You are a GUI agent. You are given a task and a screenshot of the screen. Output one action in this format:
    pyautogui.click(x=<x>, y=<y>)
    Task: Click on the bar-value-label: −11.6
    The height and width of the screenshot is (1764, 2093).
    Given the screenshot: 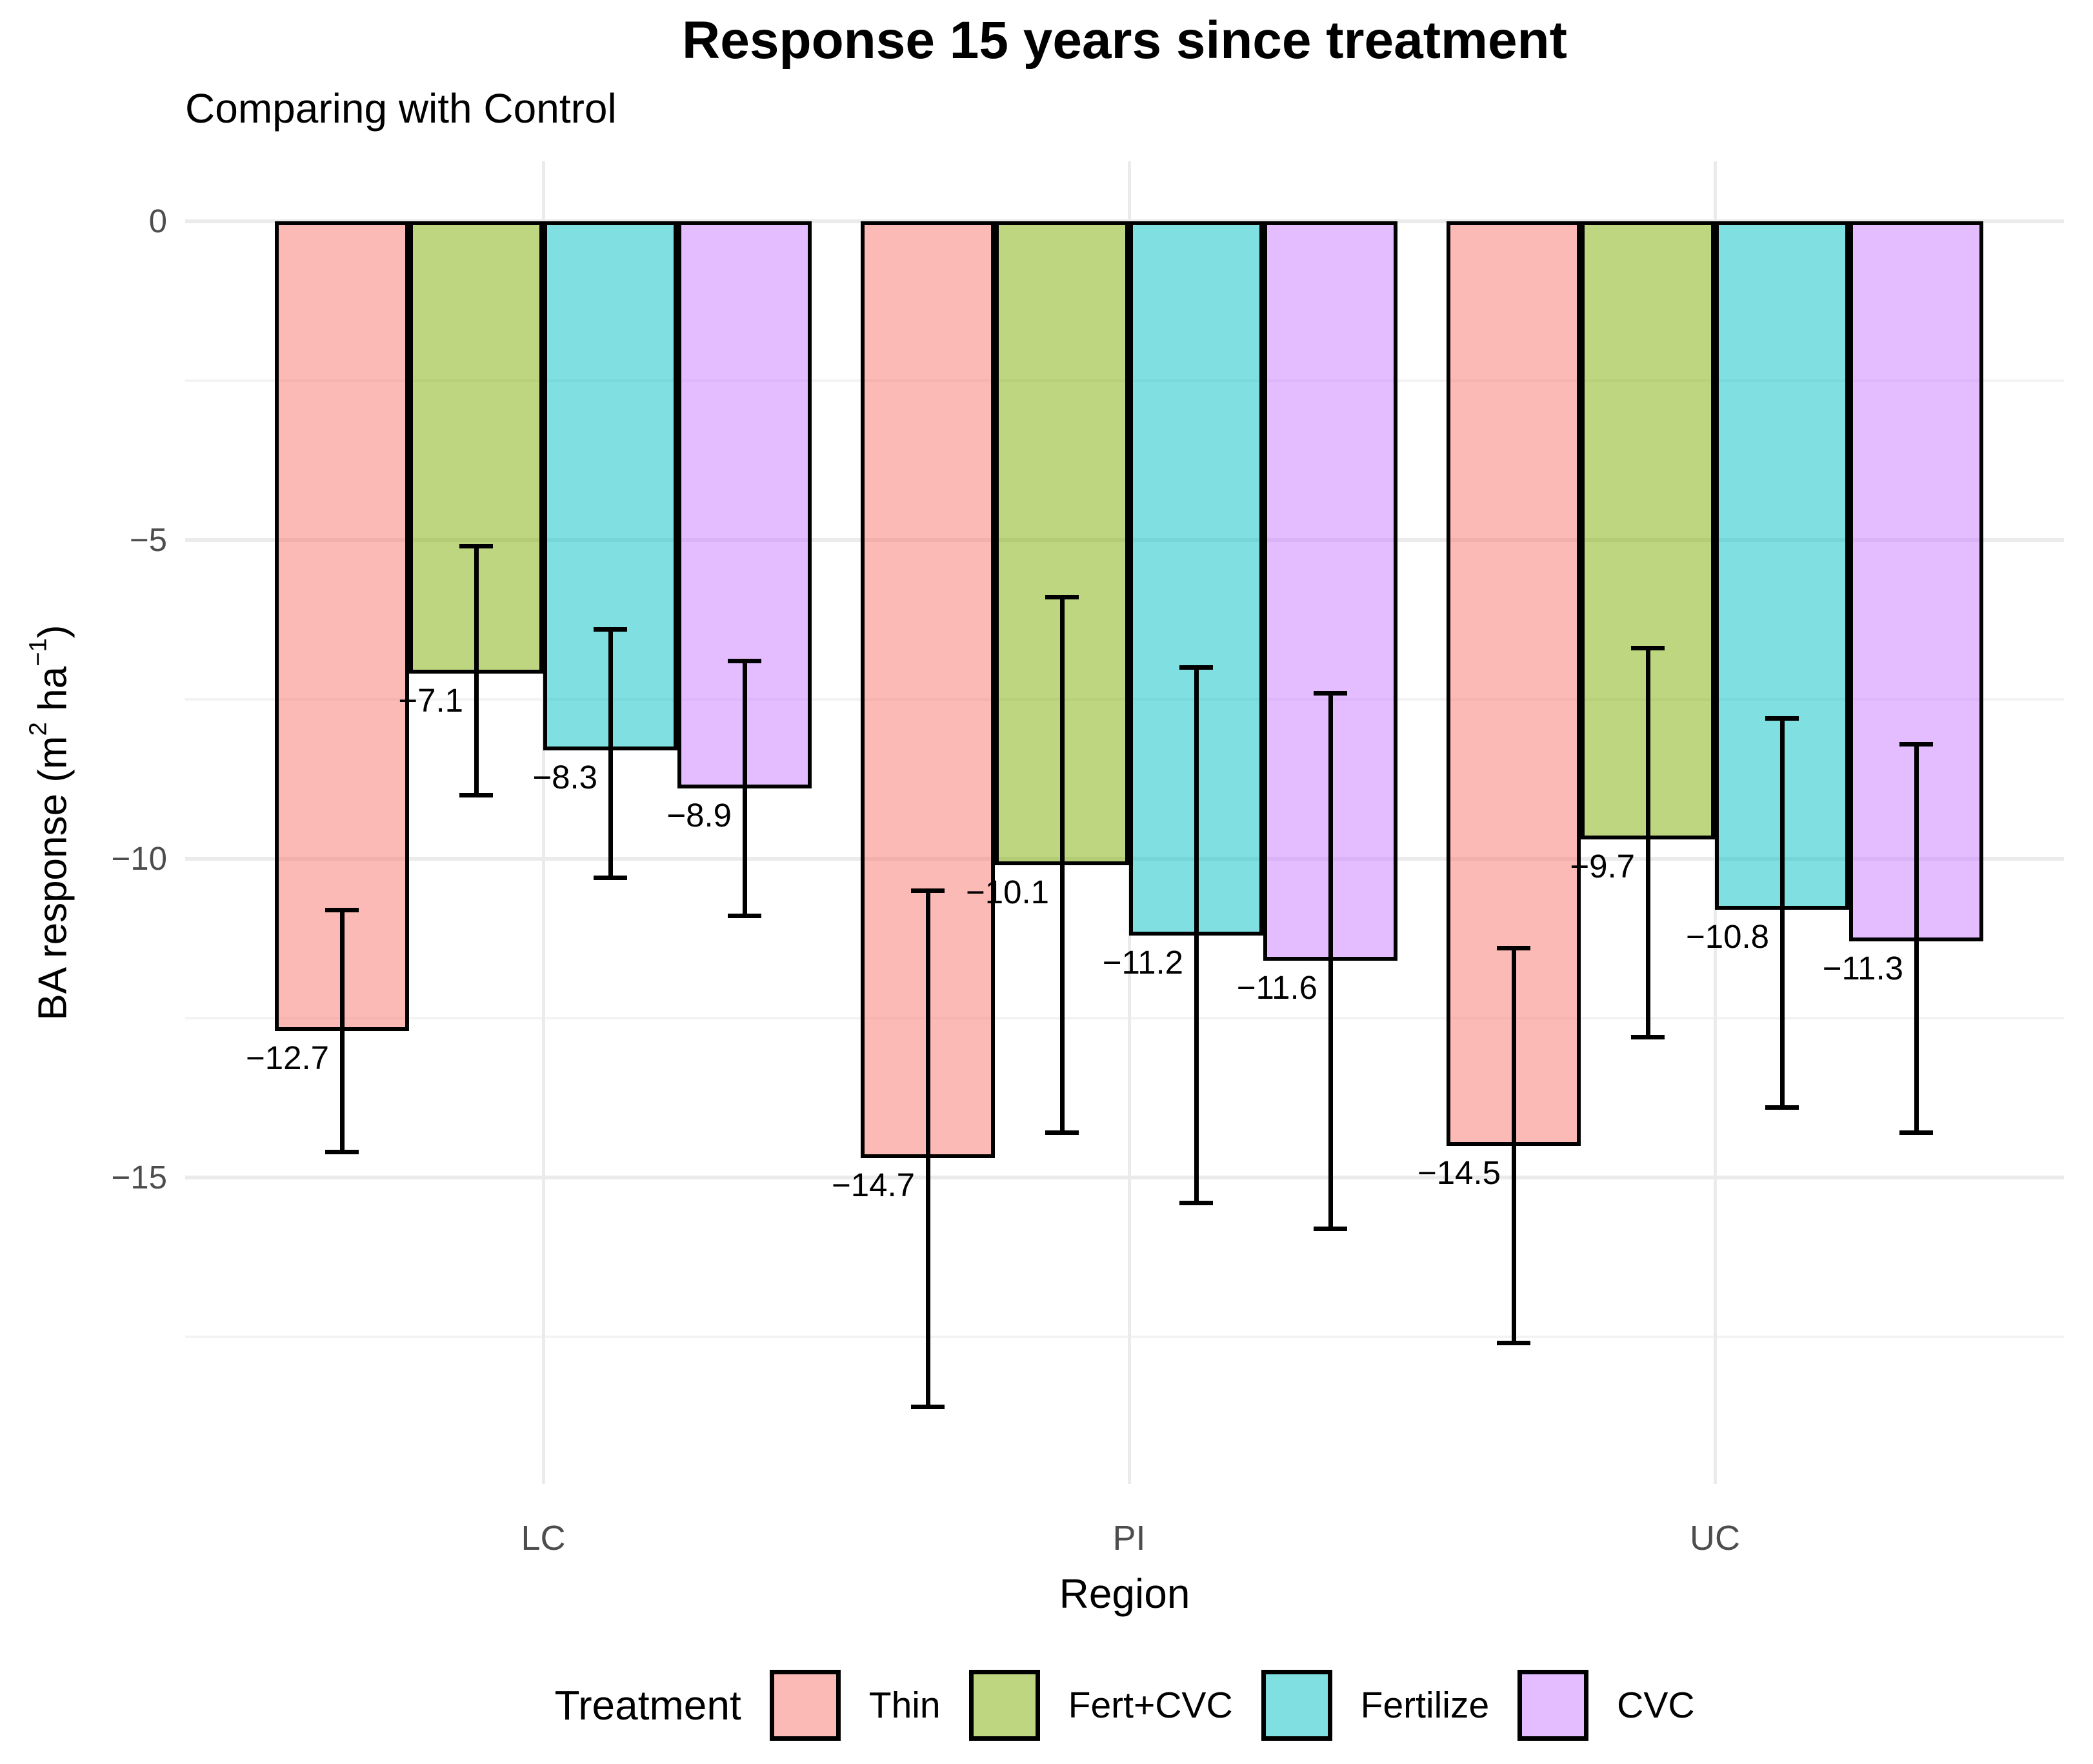 What is the action you would take?
    pyautogui.click(x=1276, y=988)
    